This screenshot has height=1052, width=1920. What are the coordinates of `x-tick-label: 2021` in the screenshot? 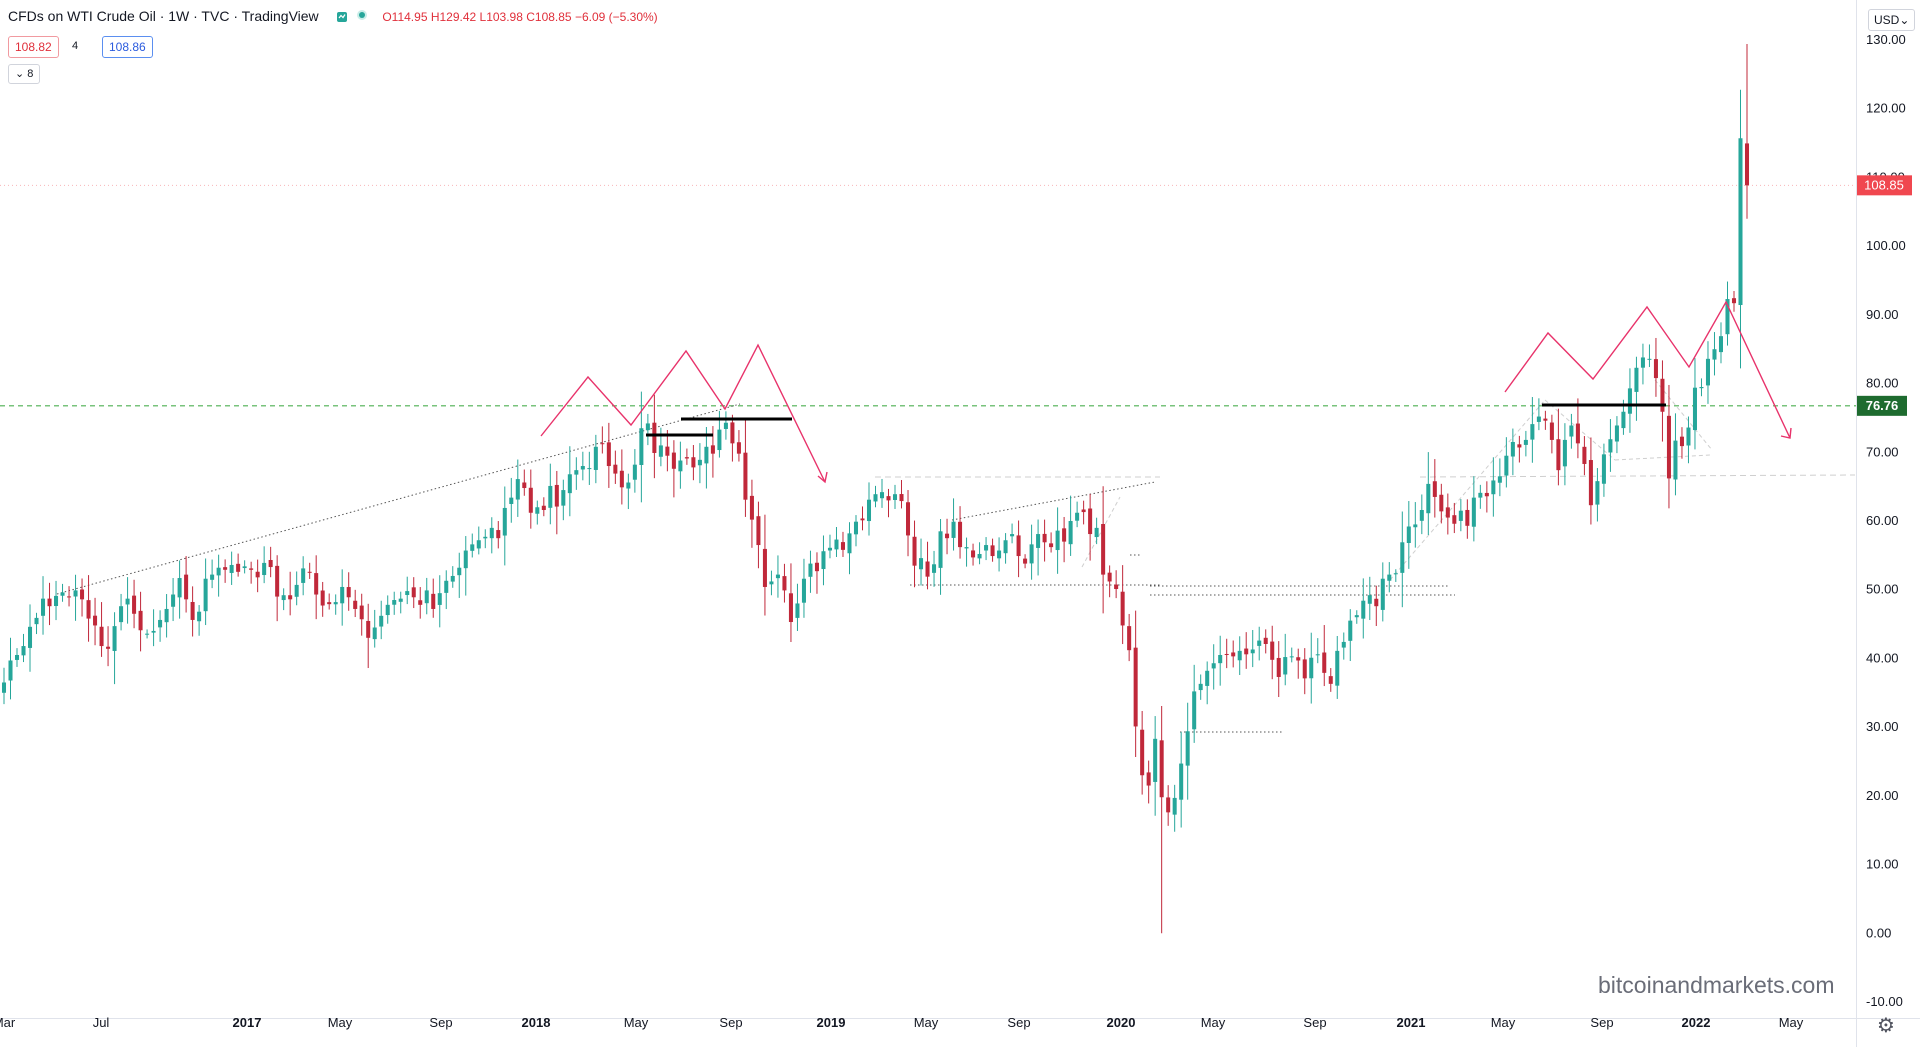 It's located at (1411, 1022).